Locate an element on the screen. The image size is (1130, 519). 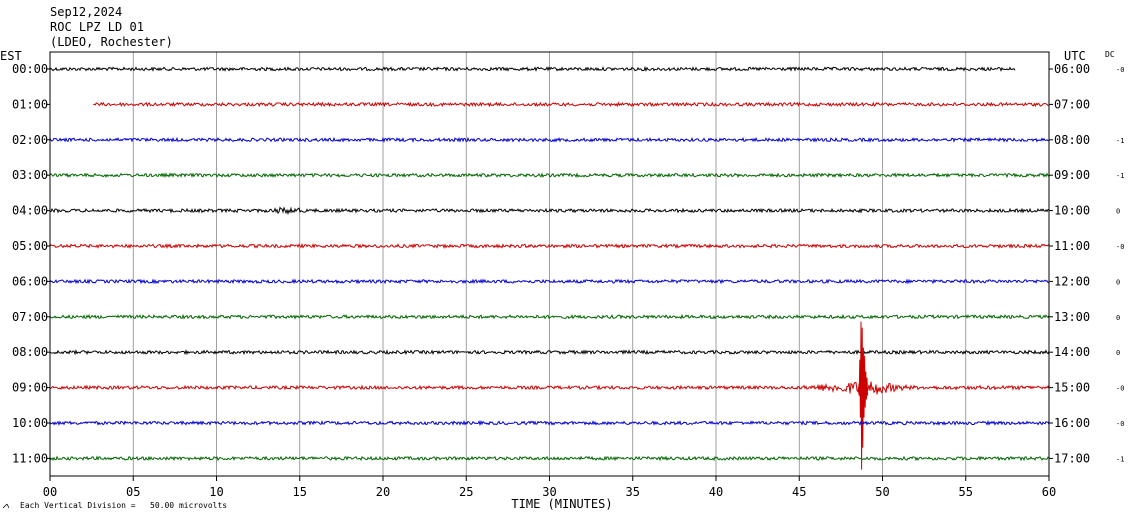
trace-row-00:00 is located at coordinates (532, 68).